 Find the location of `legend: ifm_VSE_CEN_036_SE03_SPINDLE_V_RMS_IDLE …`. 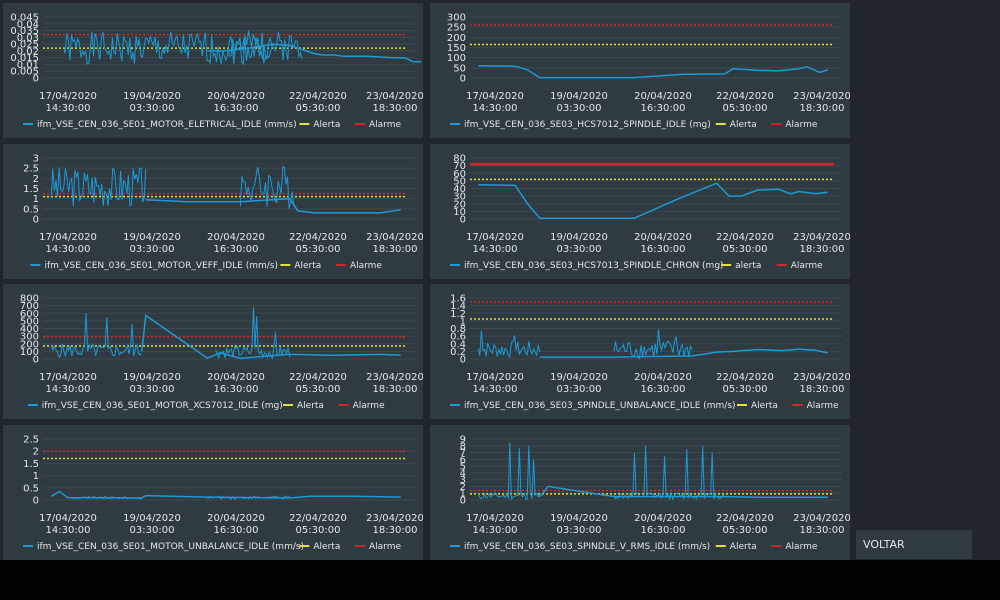

legend: ifm_VSE_CEN_036_SE03_SPINDLE_V_RMS_IDLE … is located at coordinates (634, 547).